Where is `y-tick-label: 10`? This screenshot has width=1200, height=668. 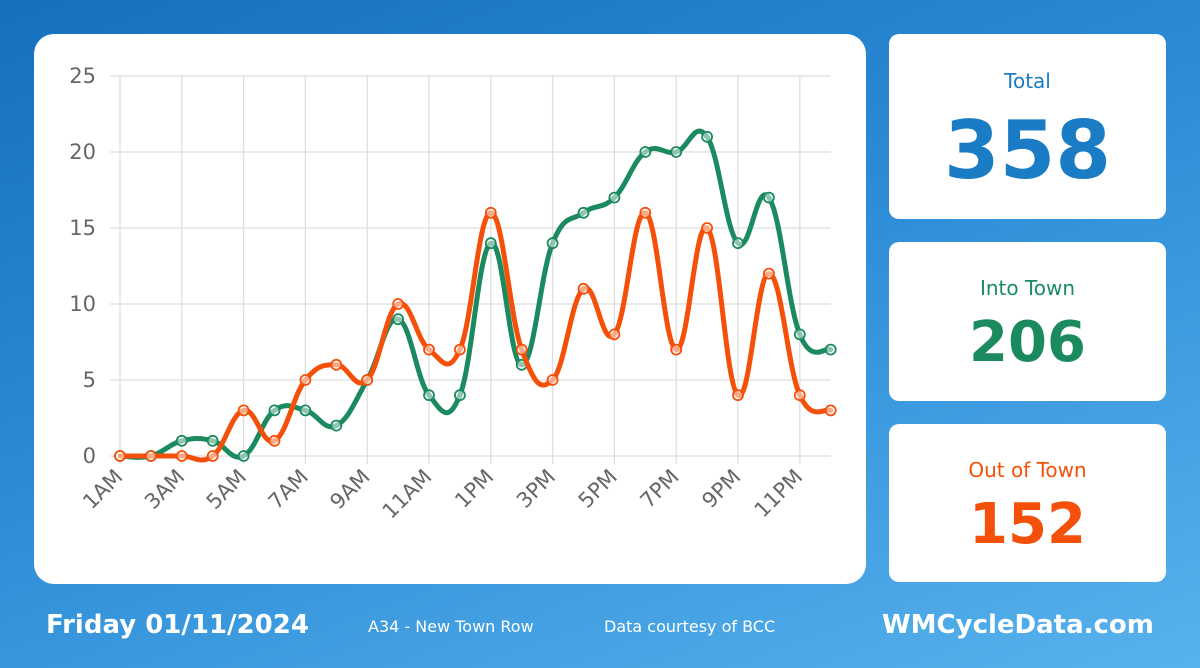 y-tick-label: 10 is located at coordinates (82, 304).